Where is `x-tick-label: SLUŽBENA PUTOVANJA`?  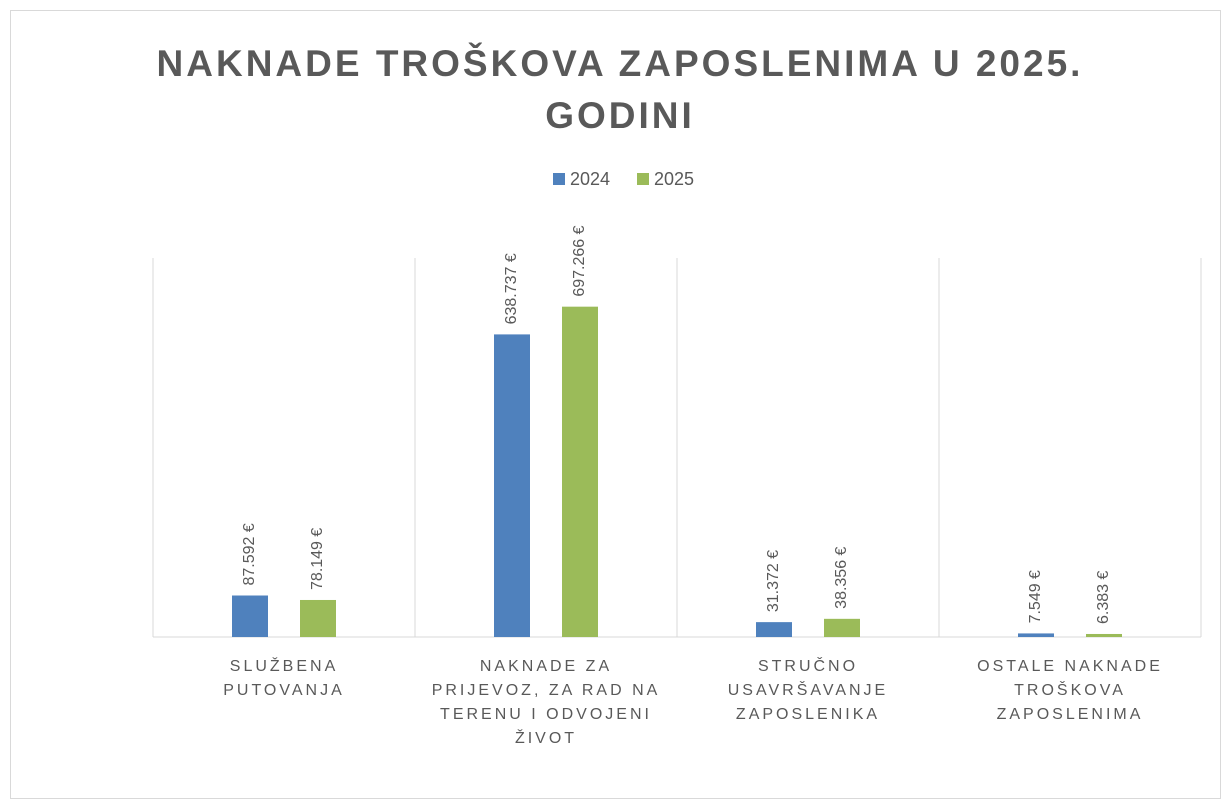
x-tick-label: SLUŽBENA PUTOVANJA is located at coordinates (284, 678).